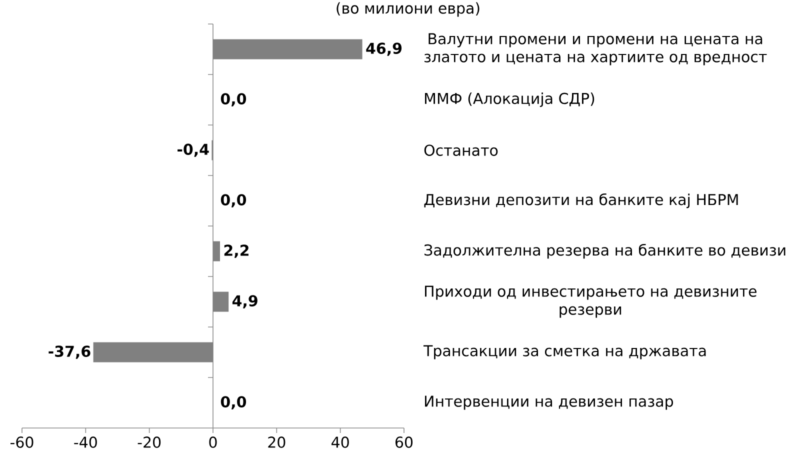 This screenshot has height=466, width=798. Describe the element at coordinates (69, 352) in the screenshot. I see `data-label: -37,6` at that location.